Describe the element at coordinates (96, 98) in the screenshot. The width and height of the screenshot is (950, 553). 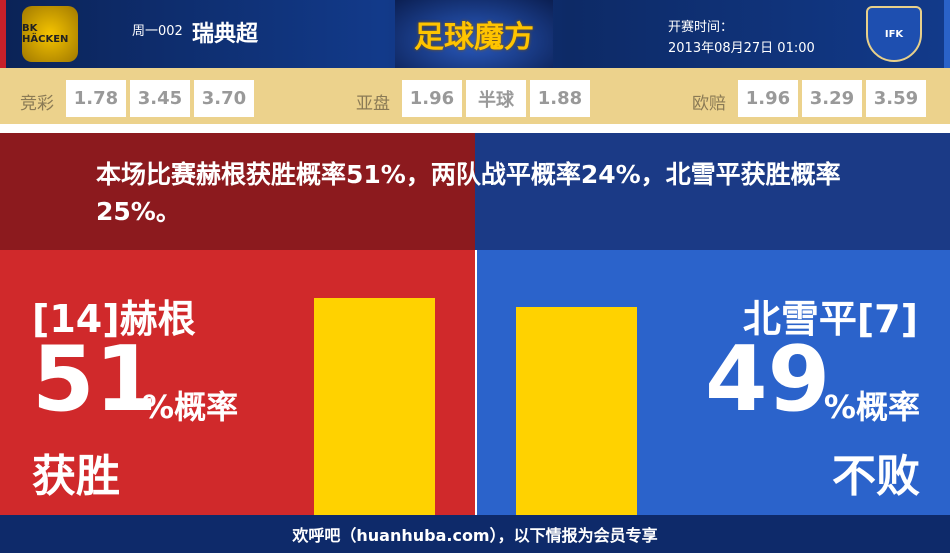
I see `odds-value: 1.78` at that location.